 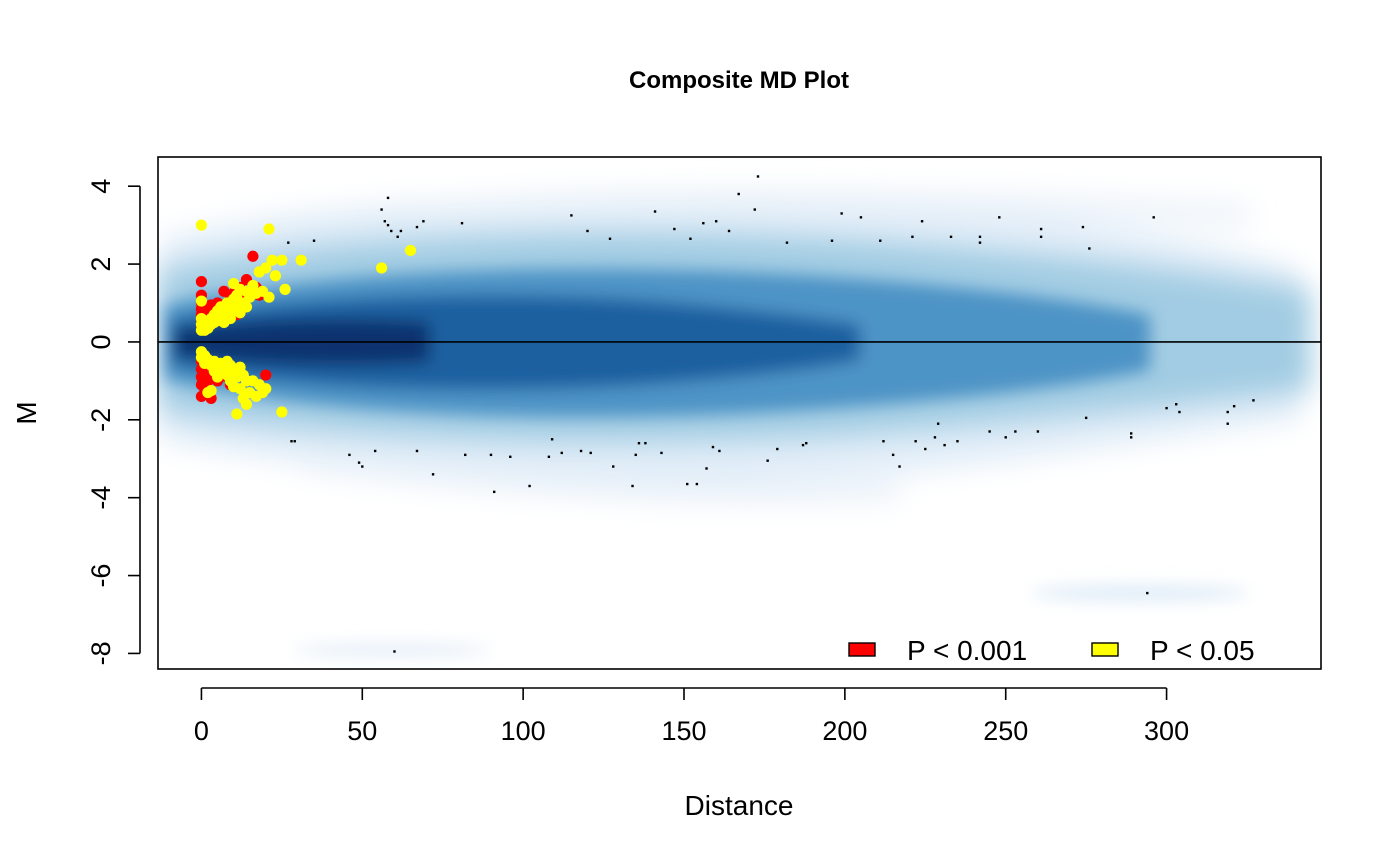 I want to click on x-tick-label: 100, so click(x=523, y=731).